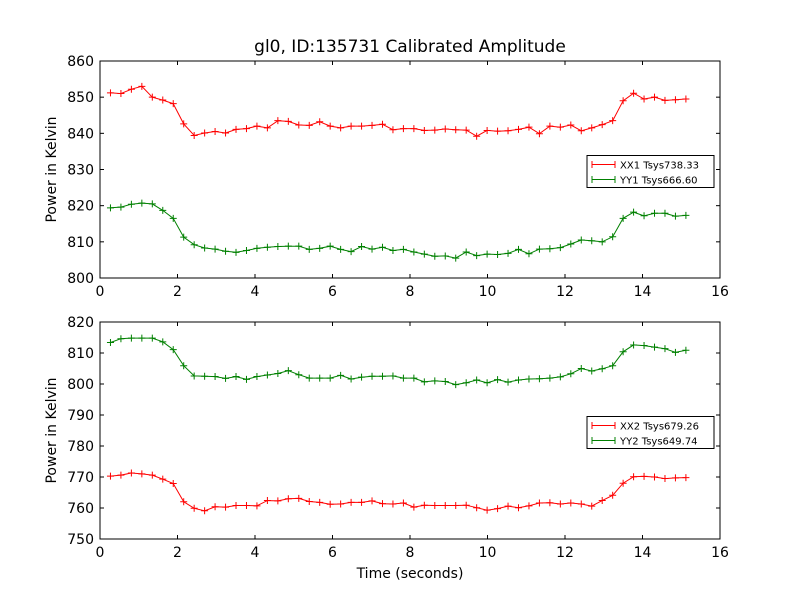 Image resolution: width=800 pixels, height=600 pixels. What do you see at coordinates (659, 427) in the screenshot?
I see `legend-label: XX2 Tsys679.26` at bounding box center [659, 427].